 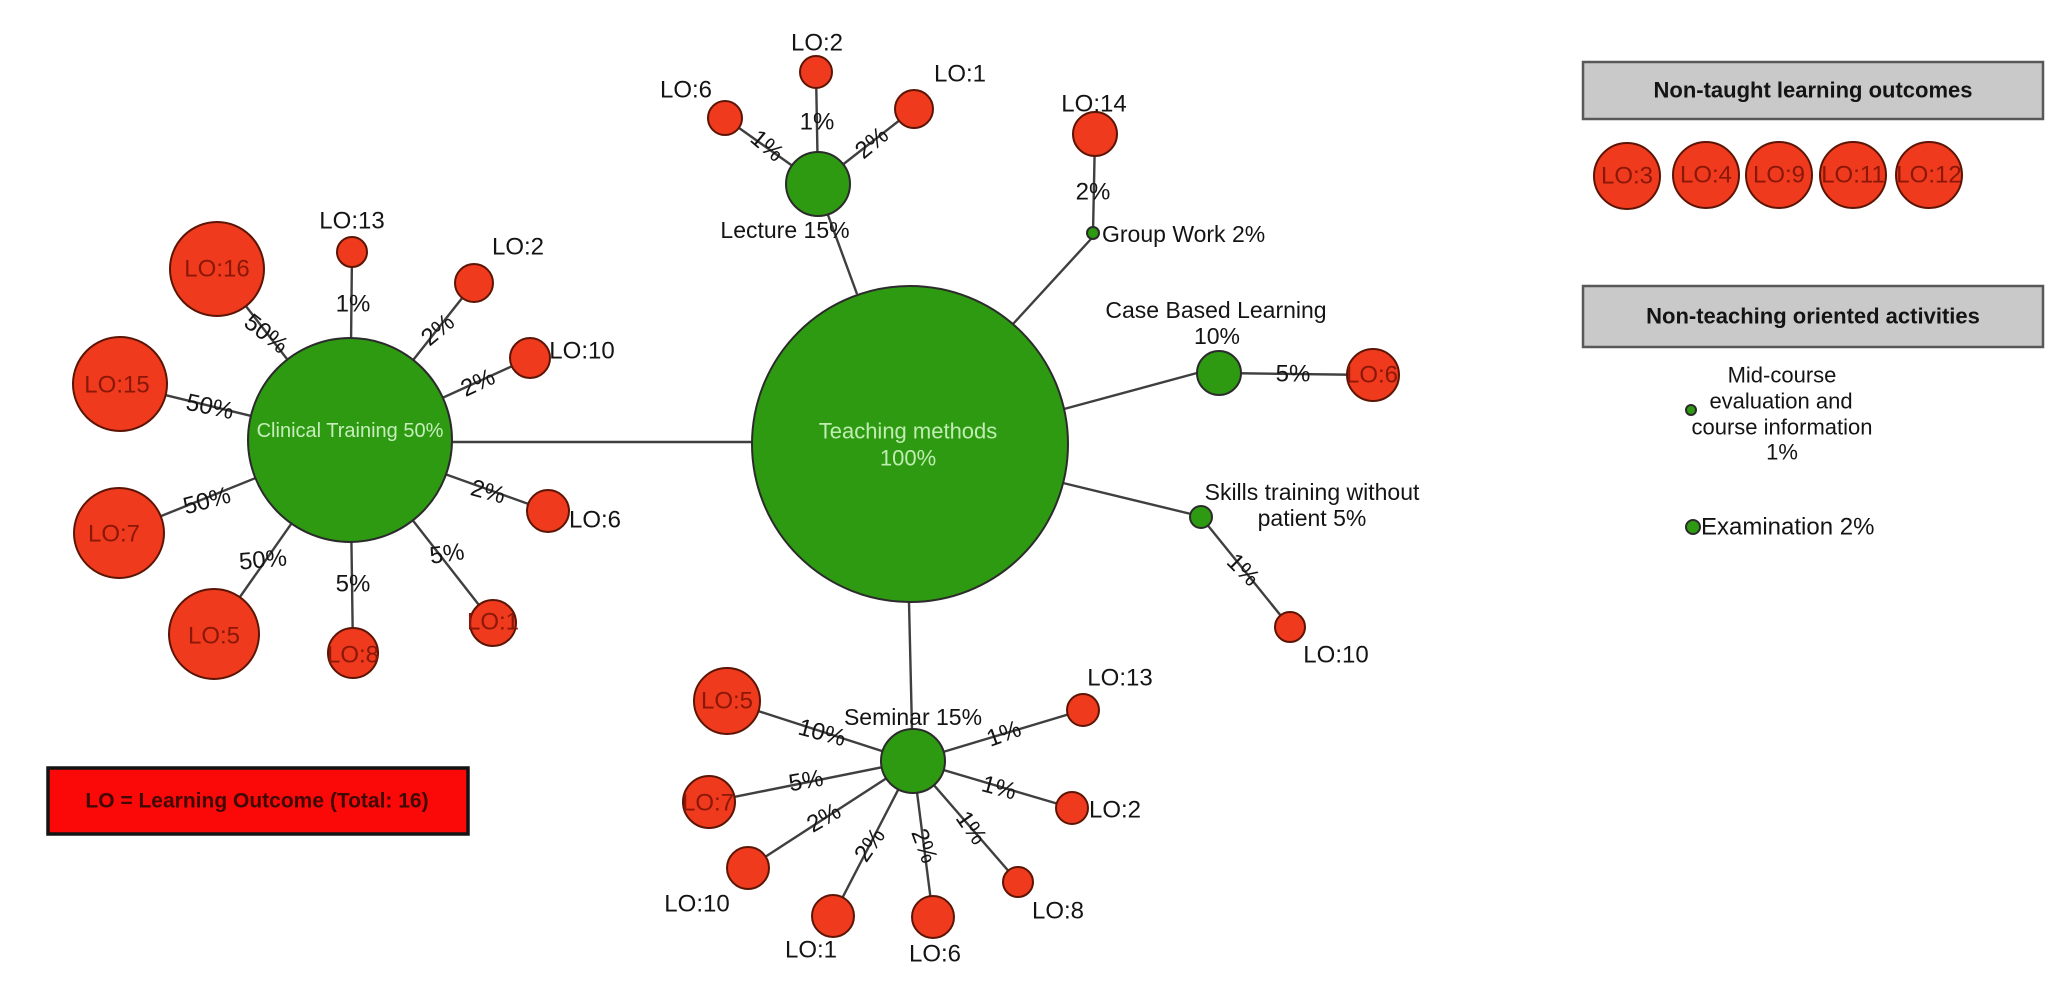 What do you see at coordinates (1219, 373) in the screenshot?
I see `case-based-learning-node` at bounding box center [1219, 373].